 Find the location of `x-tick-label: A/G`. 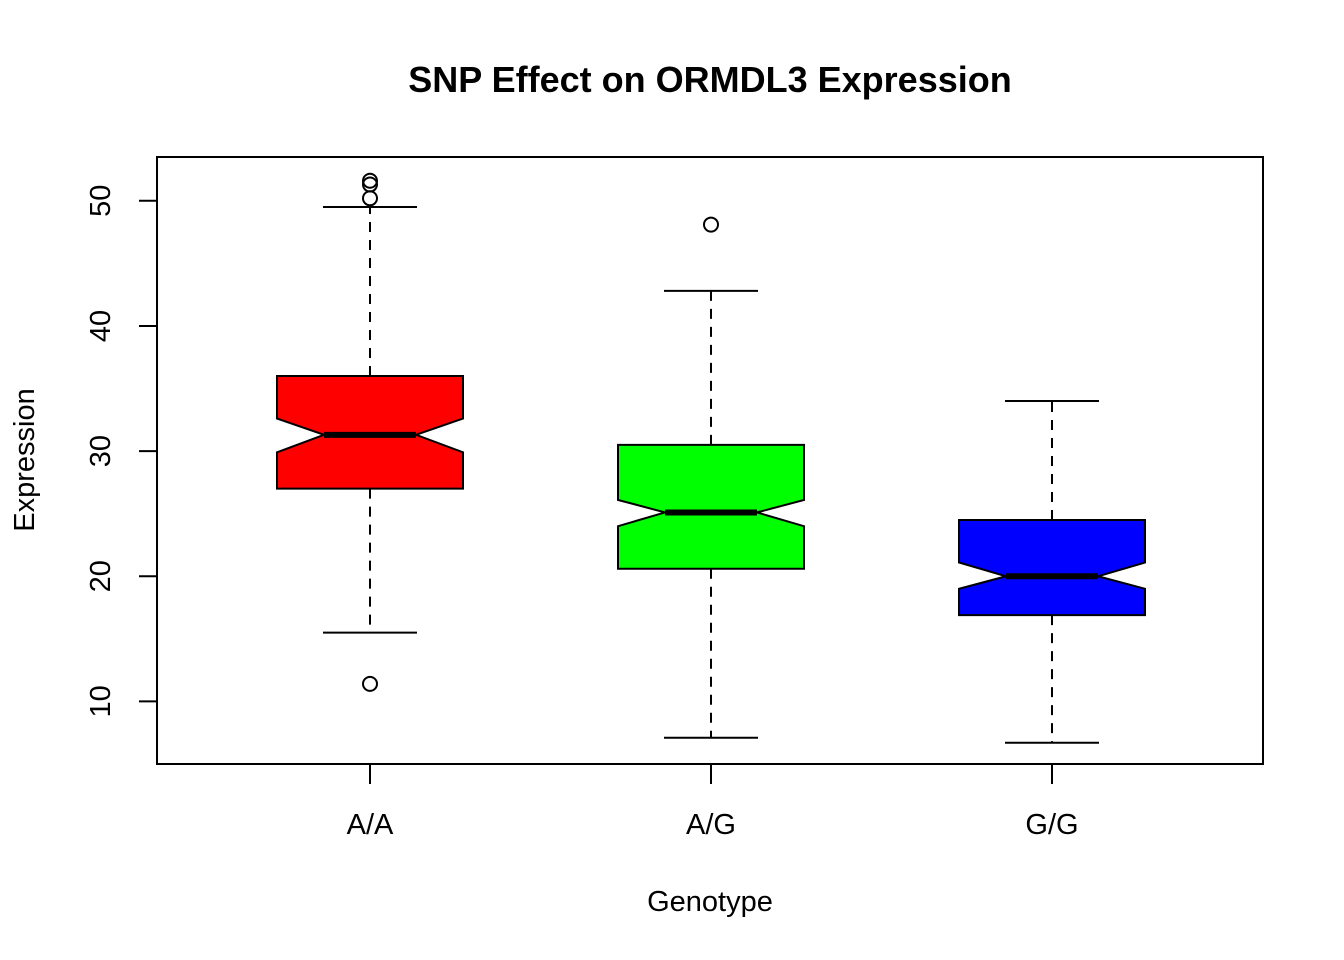

x-tick-label: A/G is located at coordinates (711, 825).